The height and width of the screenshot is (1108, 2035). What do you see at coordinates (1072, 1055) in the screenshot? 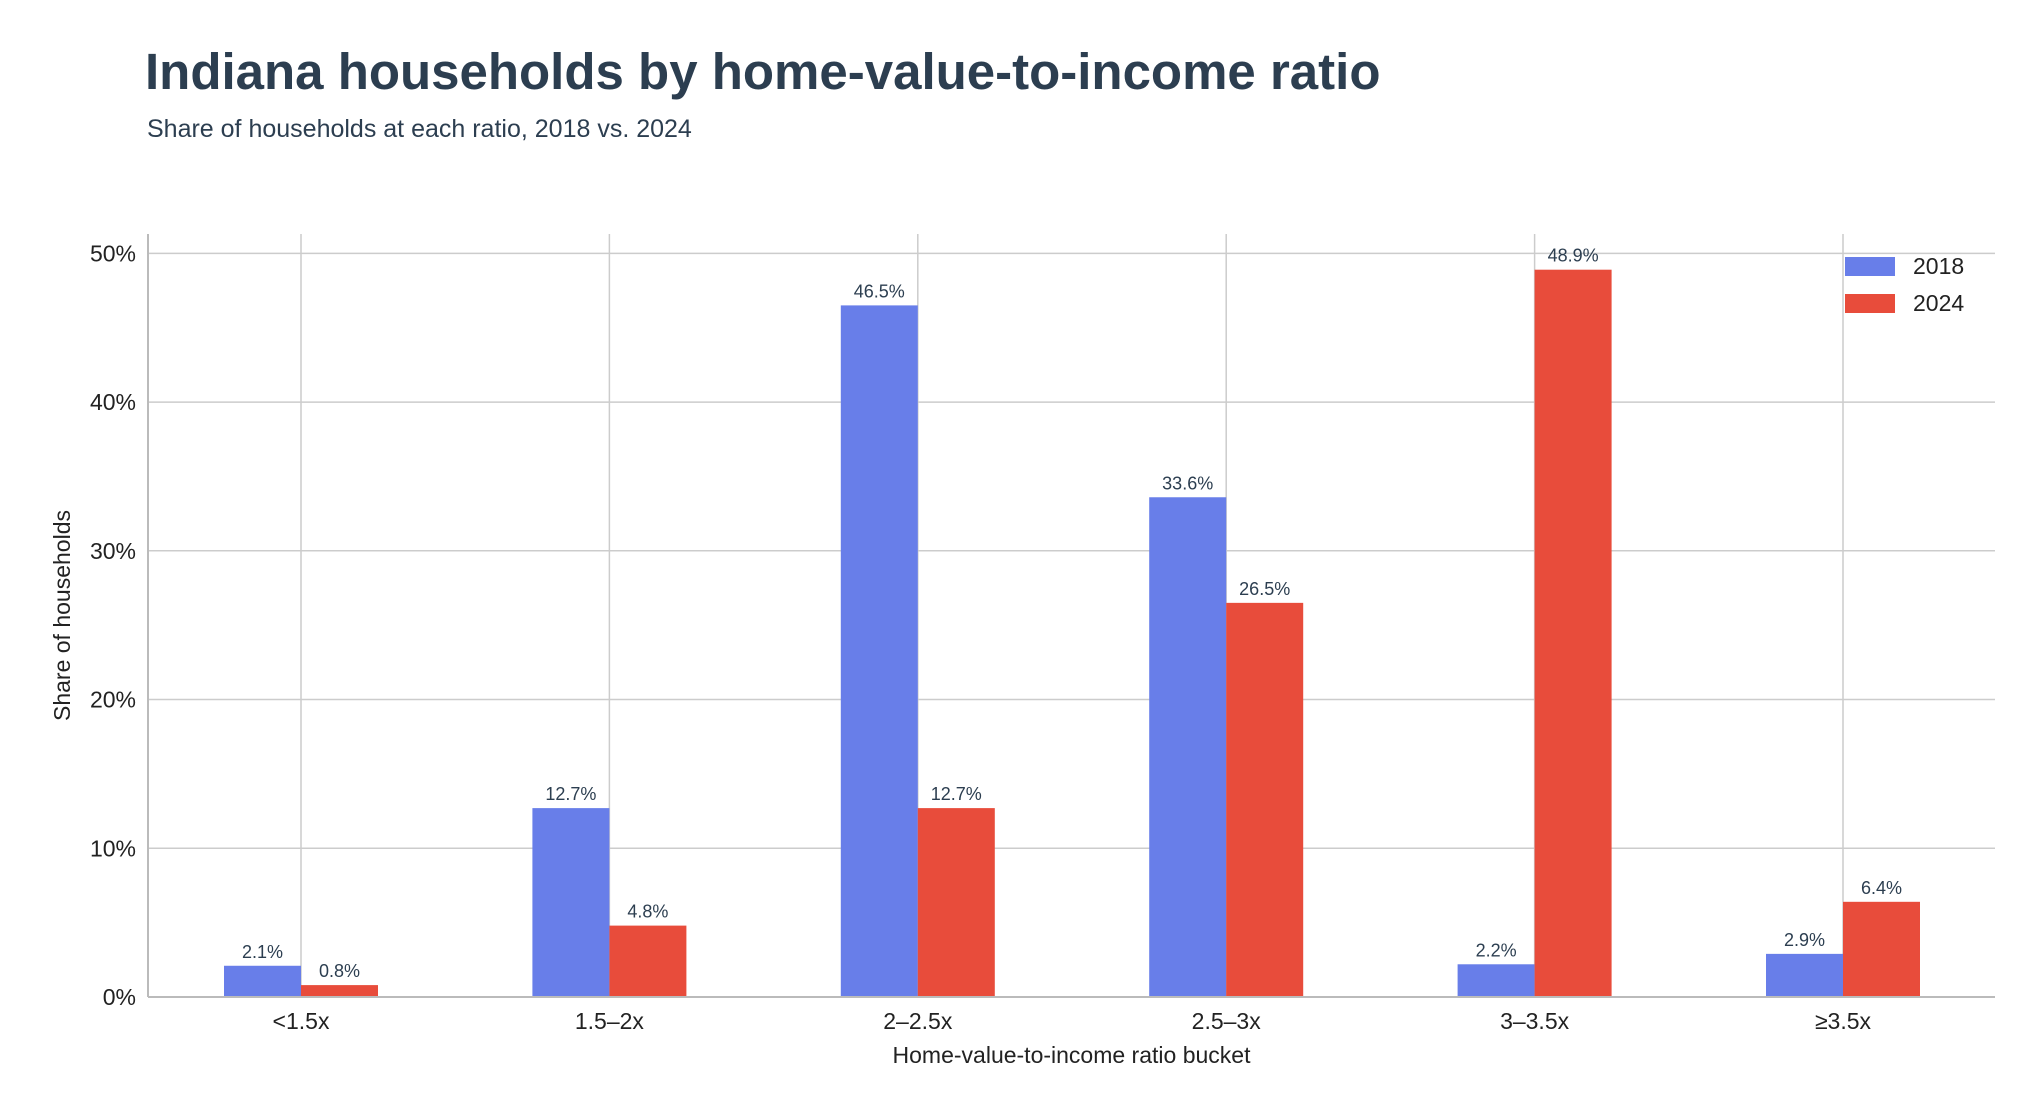
I see `x-axis-label: Home-value-to-income ratio bucket` at bounding box center [1072, 1055].